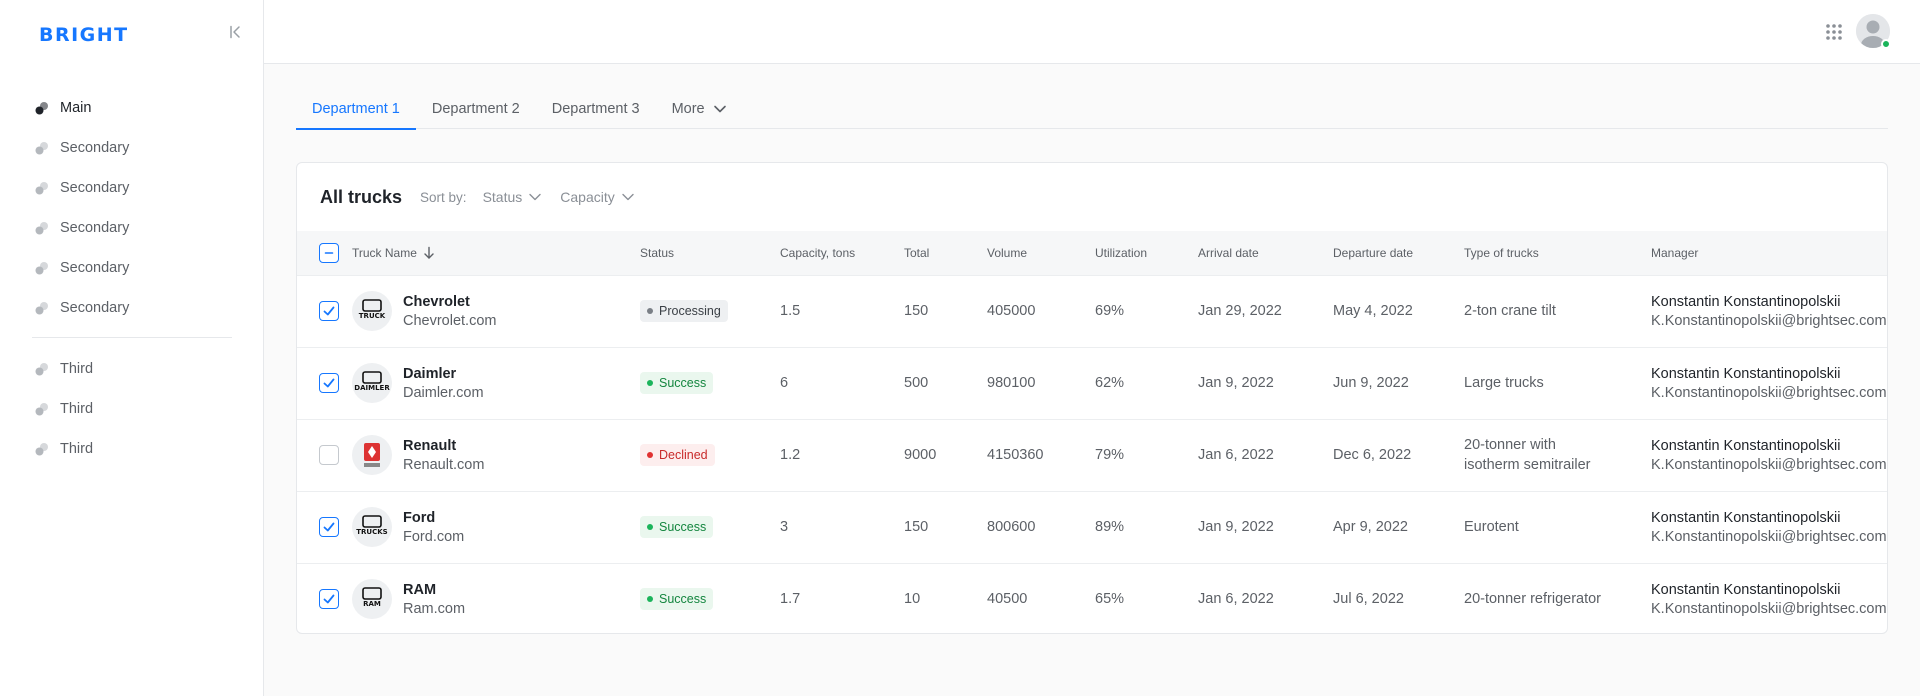 Image resolution: width=1920 pixels, height=696 pixels. What do you see at coordinates (1491, 527) in the screenshot?
I see `truck-type-cell: Eurotent` at bounding box center [1491, 527].